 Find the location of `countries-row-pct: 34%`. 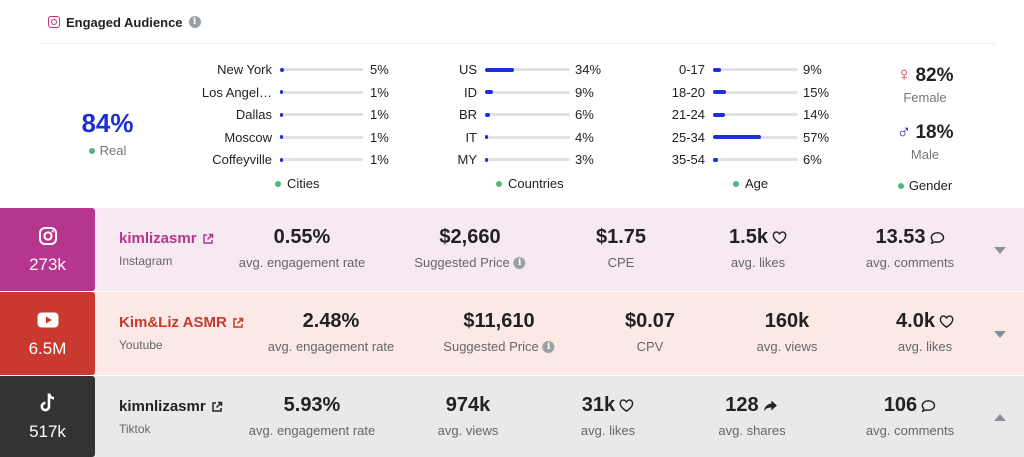

countries-row-pct: 34% is located at coordinates (588, 69).